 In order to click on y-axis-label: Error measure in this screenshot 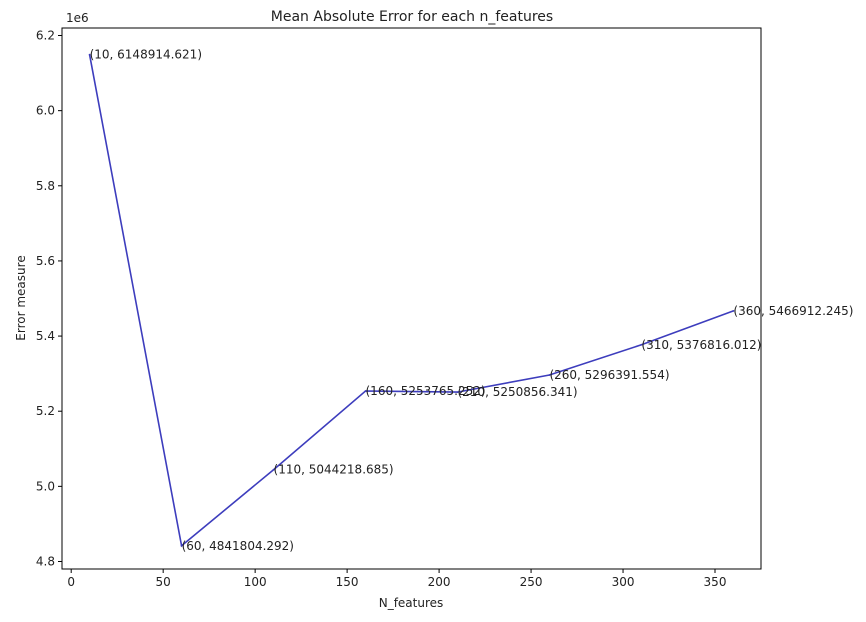, I will do `click(21, 297)`.